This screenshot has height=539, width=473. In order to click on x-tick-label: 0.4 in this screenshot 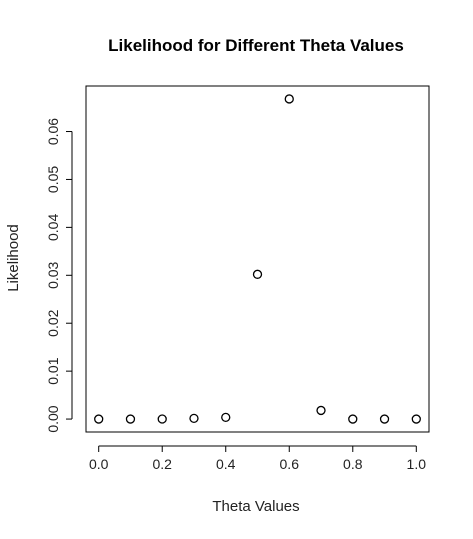, I will do `click(226, 464)`.